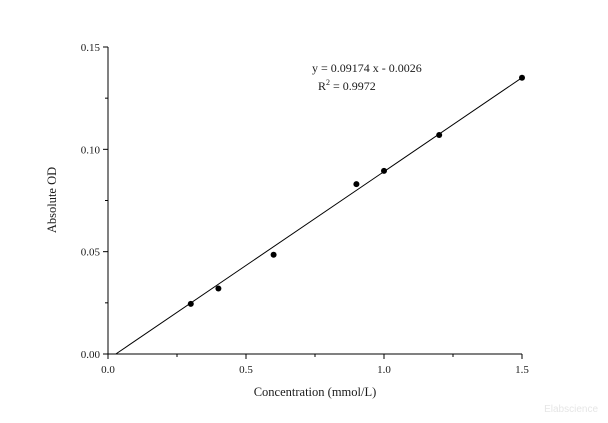  I want to click on x-tick-label: 0.0, so click(108, 370).